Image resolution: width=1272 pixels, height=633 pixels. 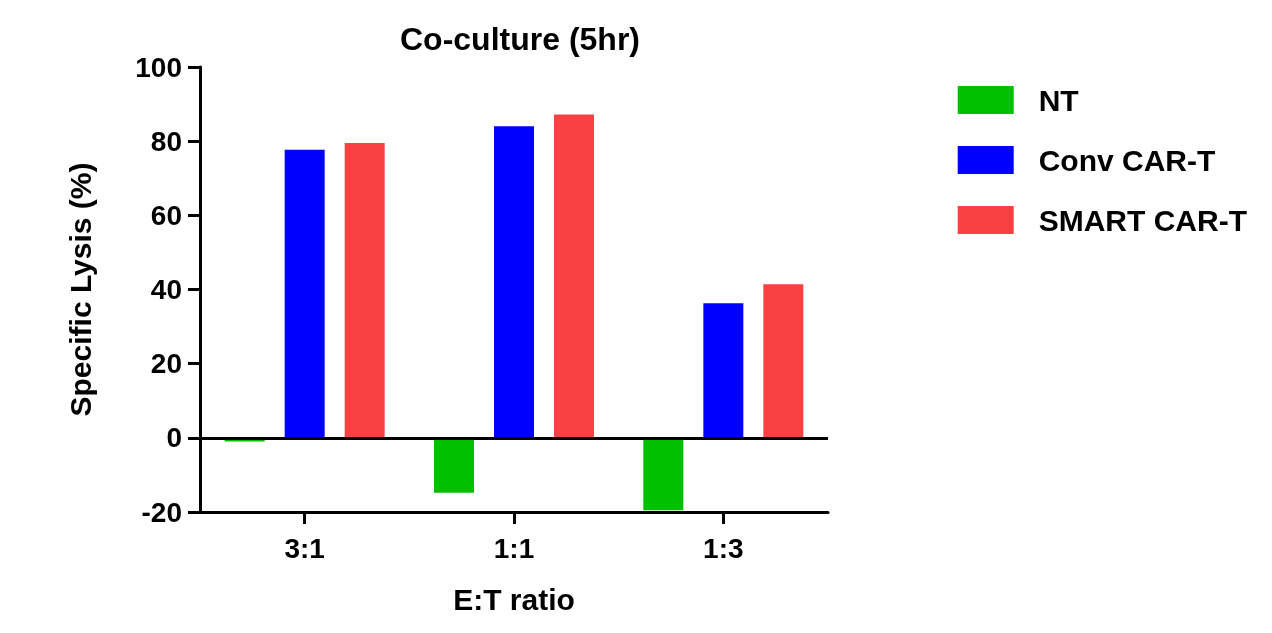 What do you see at coordinates (304, 548) in the screenshot?
I see `x-tick-label: 3:1` at bounding box center [304, 548].